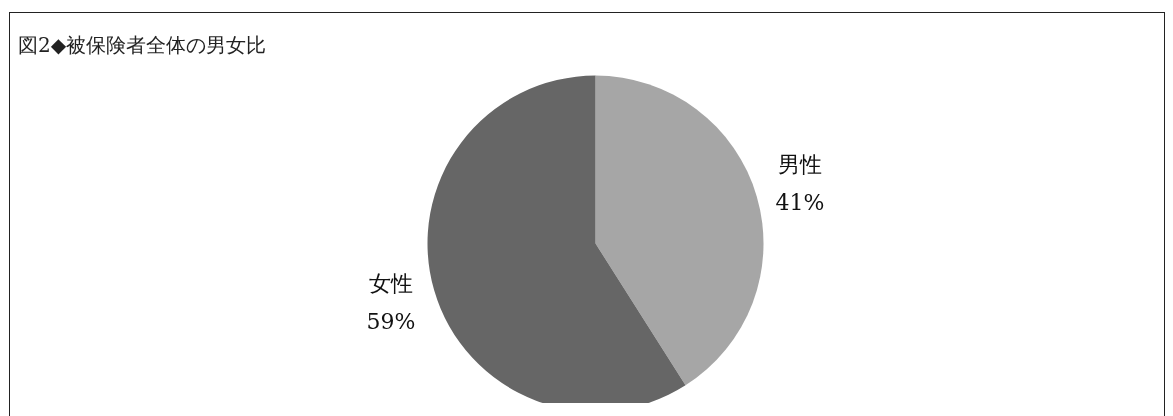  I want to click on slice-label: 女性, so click(390, 283).